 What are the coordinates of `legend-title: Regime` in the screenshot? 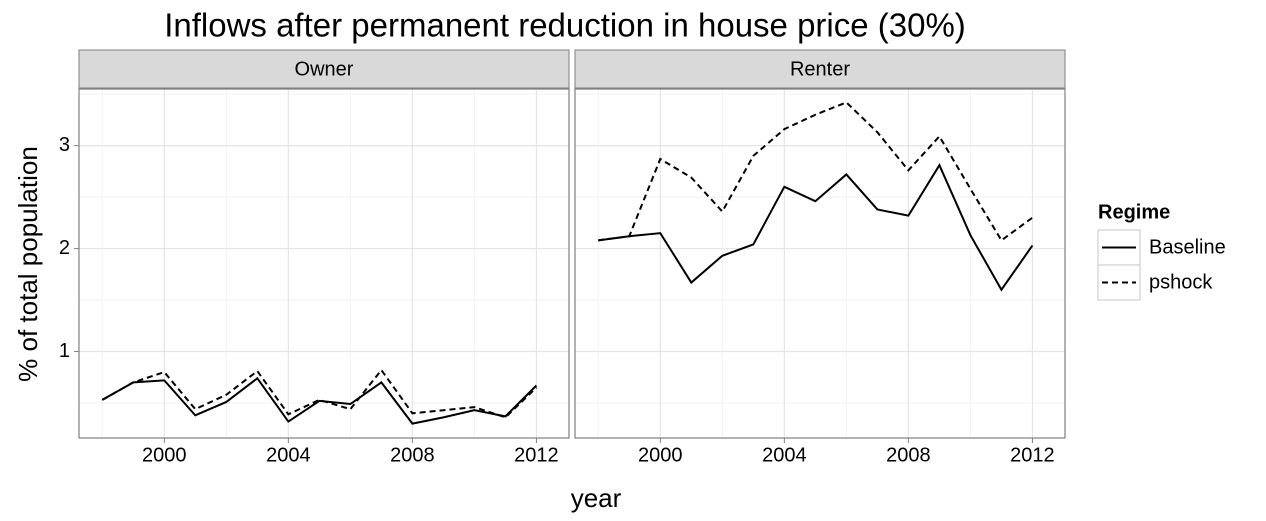 It's located at (1134, 212).